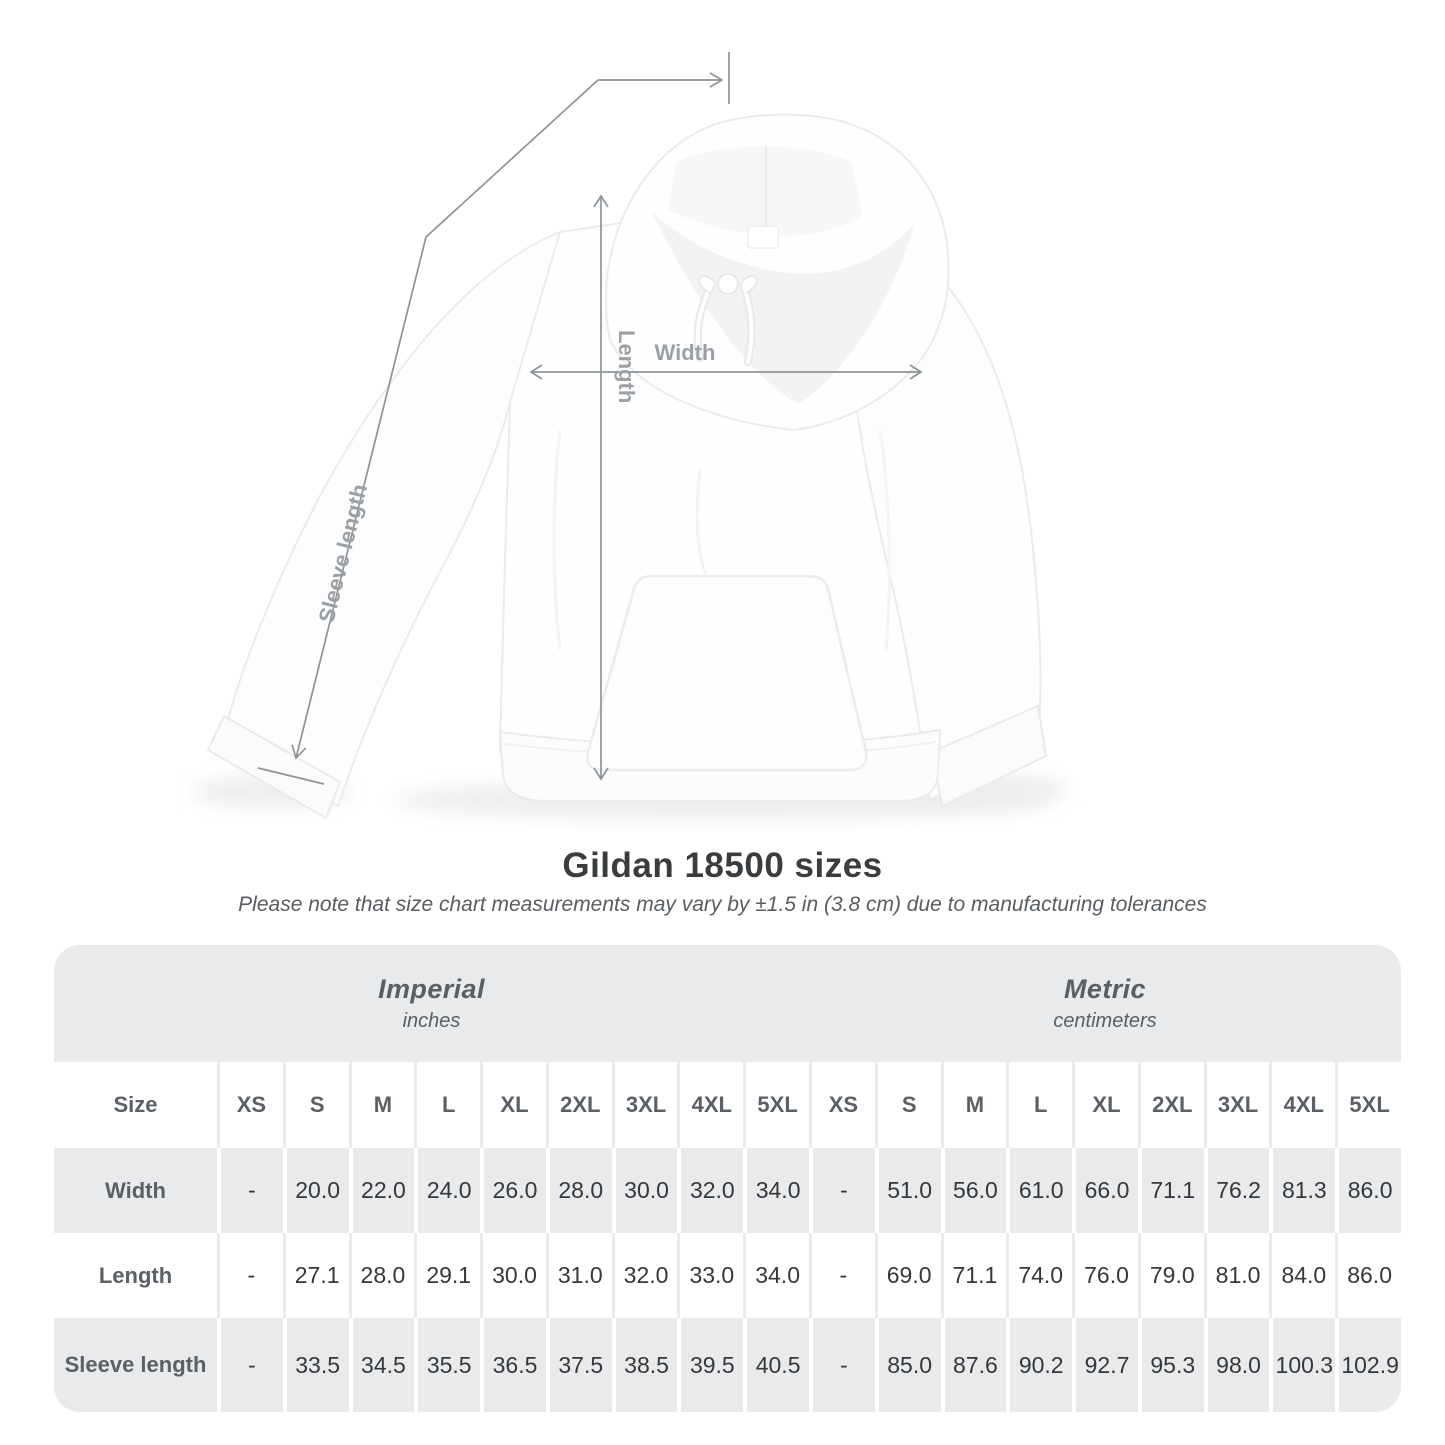 The width and height of the screenshot is (1445, 1445). Describe the element at coordinates (315, 1365) in the screenshot. I see `value-cell: 33.5` at that location.